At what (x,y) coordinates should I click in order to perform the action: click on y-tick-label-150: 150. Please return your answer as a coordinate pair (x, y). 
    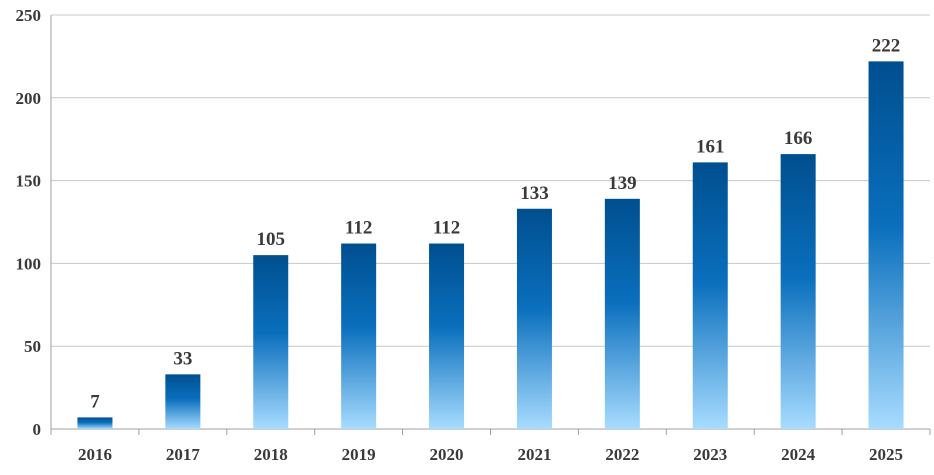
    Looking at the image, I should click on (29, 181).